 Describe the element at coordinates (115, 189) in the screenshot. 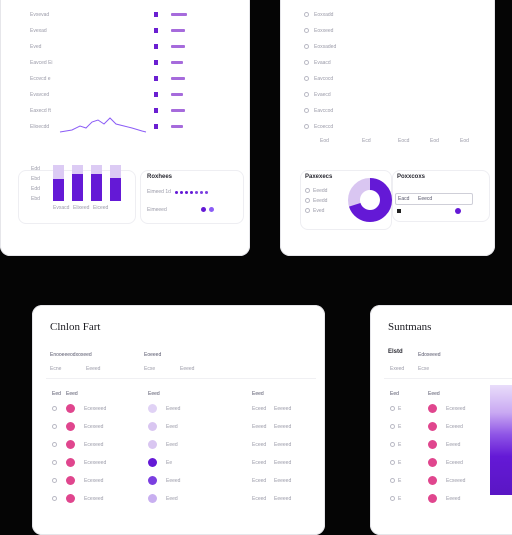

I see `bar-fill` at that location.